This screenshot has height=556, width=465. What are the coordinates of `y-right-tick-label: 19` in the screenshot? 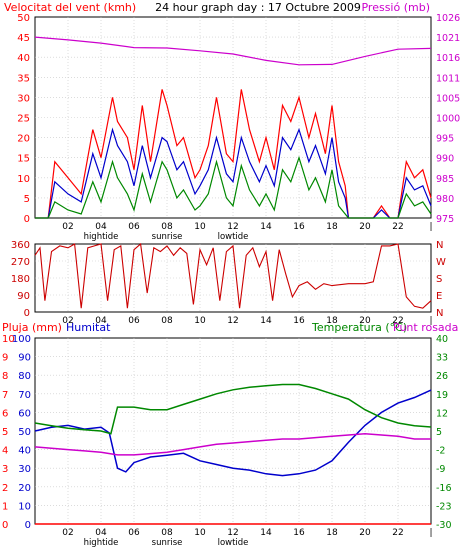 It's located at (442, 395).